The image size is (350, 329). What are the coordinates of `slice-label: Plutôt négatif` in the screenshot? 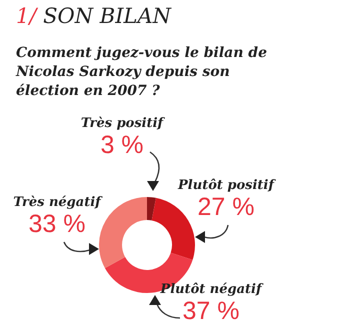 It's located at (211, 289).